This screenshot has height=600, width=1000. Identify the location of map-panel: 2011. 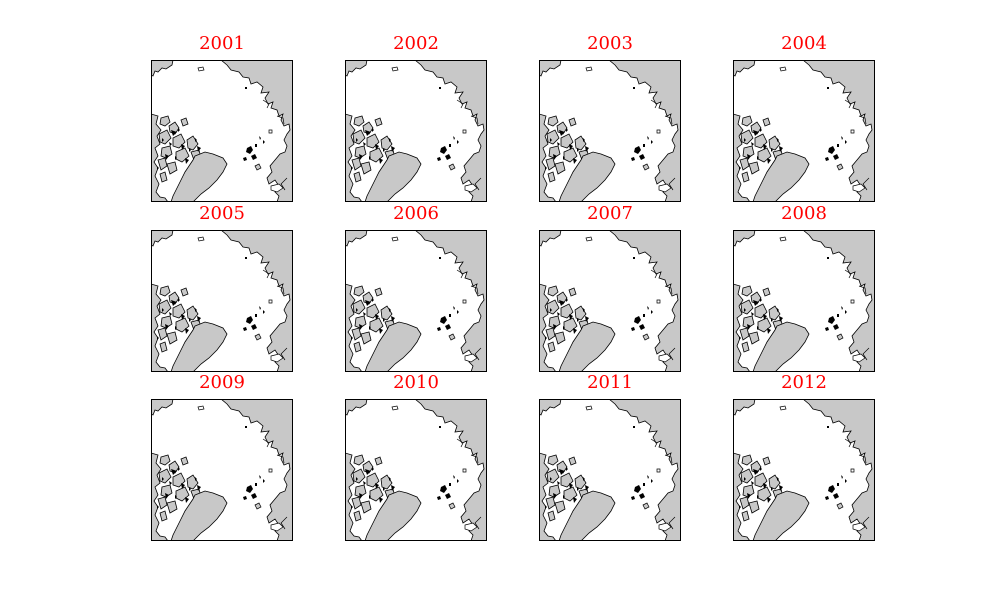
(610, 455).